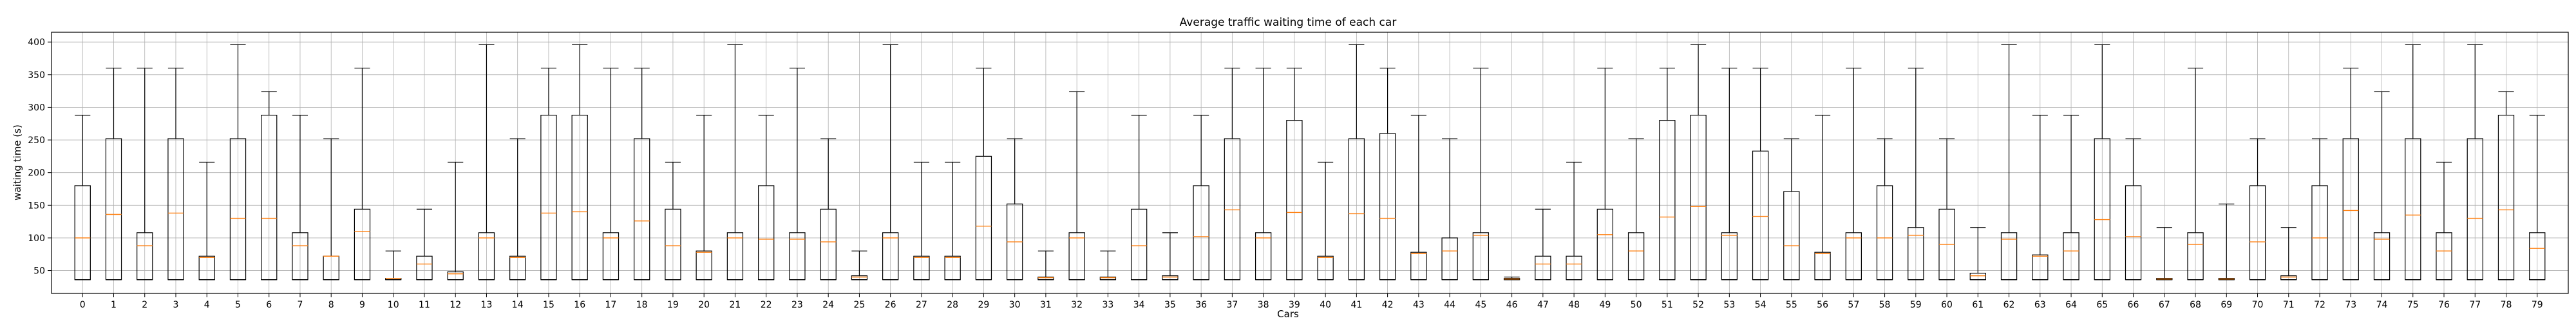  Describe the element at coordinates (207, 305) in the screenshot. I see `x-tick-label: 4` at that location.